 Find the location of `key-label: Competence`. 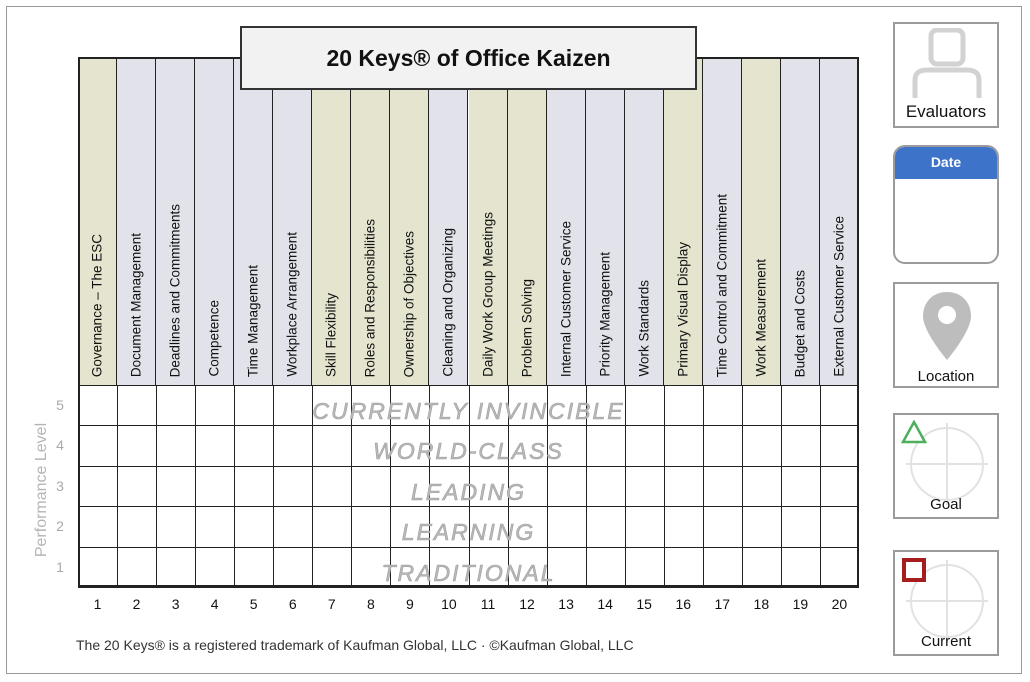

key-label: Competence is located at coordinates (214, 338).